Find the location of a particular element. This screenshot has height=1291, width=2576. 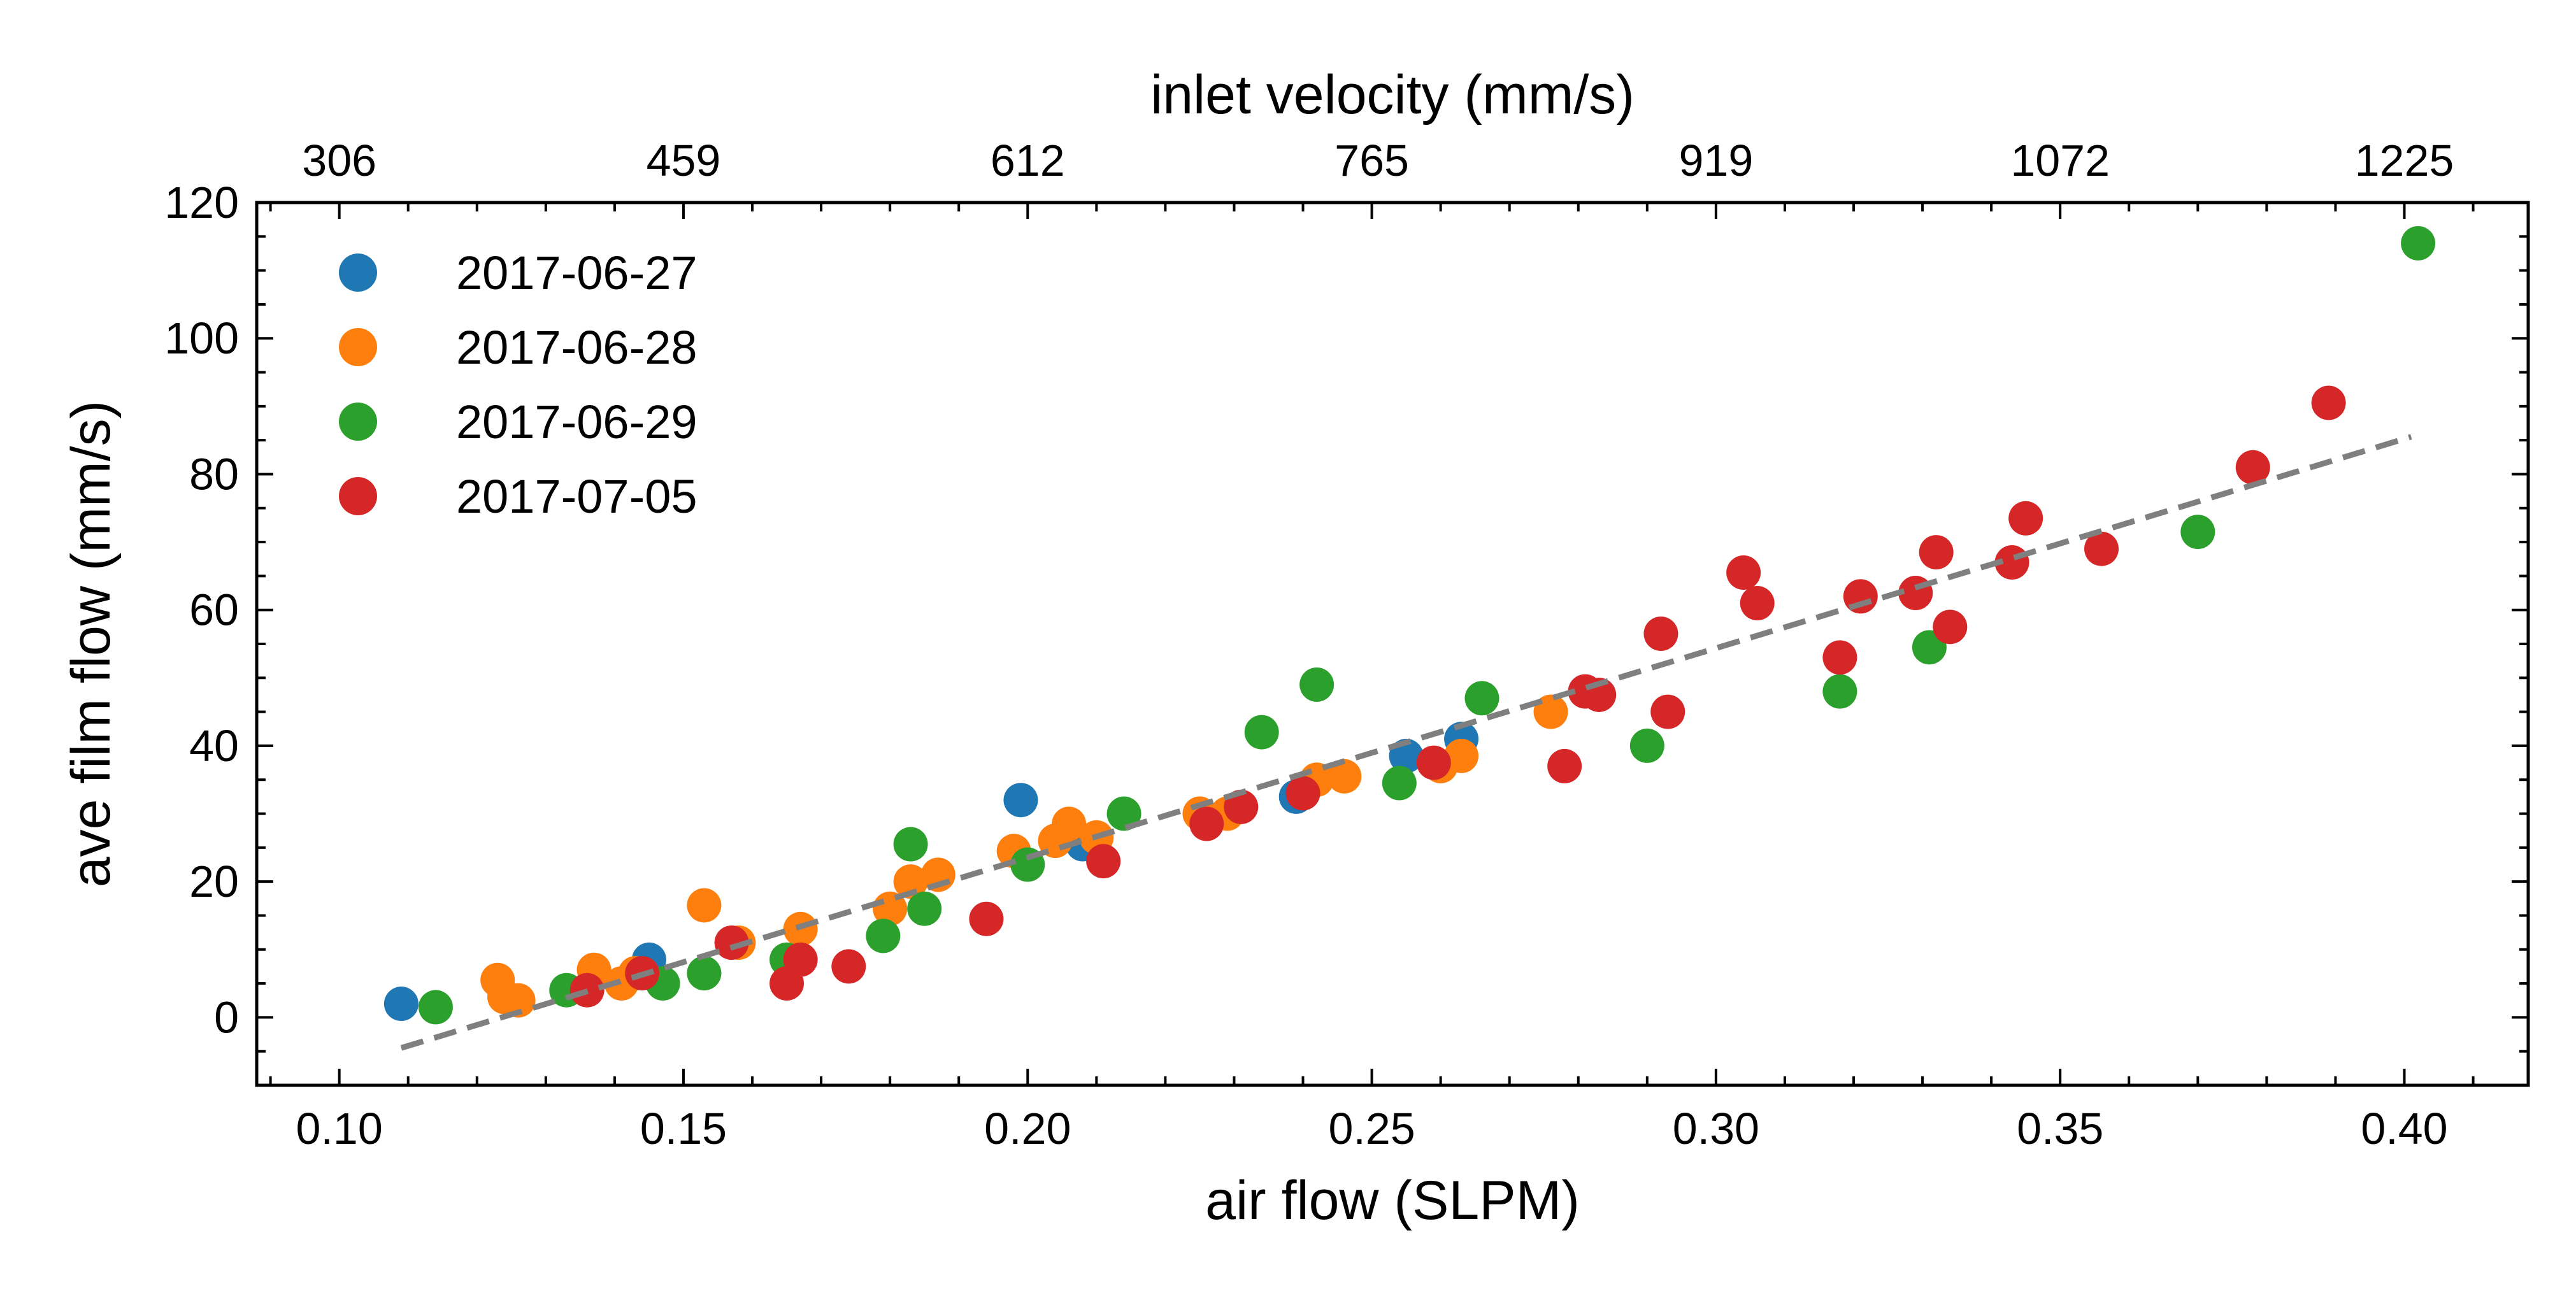

y-tick-label: 100 is located at coordinates (202, 338).